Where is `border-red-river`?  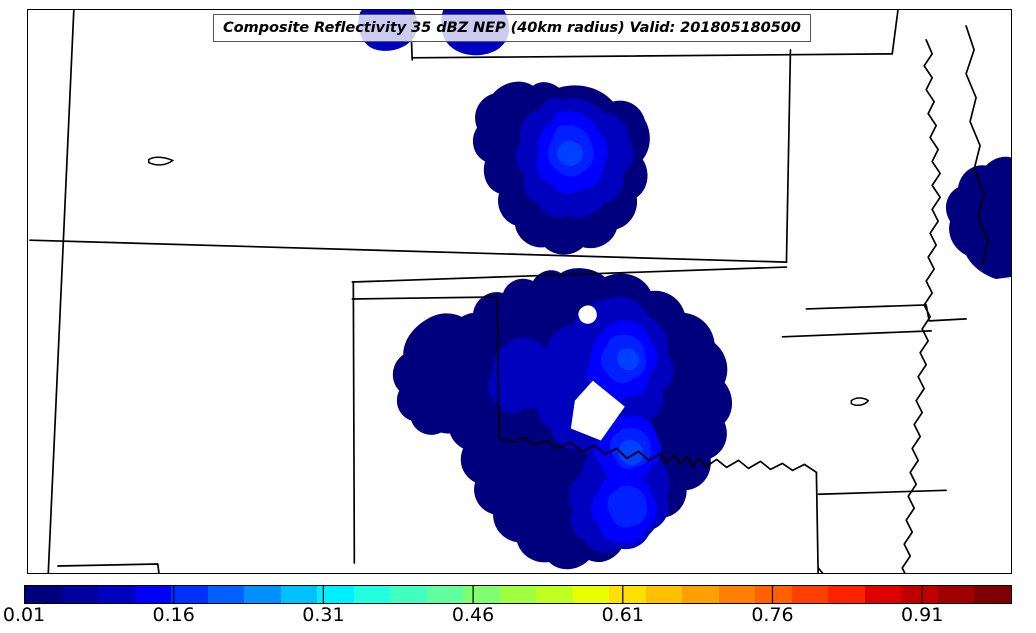
border-red-river is located at coordinates (658, 455).